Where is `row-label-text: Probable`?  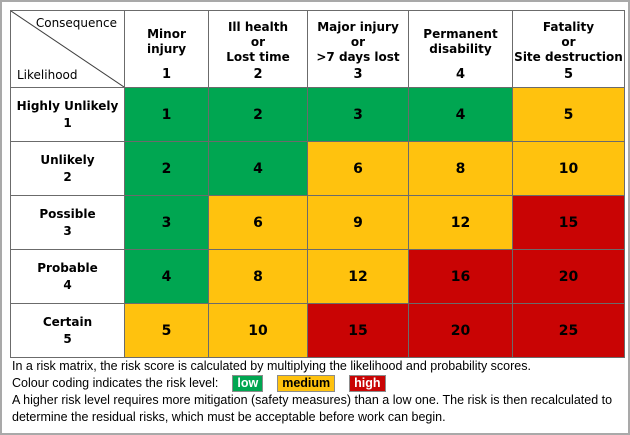
row-label-text: Probable is located at coordinates (67, 268).